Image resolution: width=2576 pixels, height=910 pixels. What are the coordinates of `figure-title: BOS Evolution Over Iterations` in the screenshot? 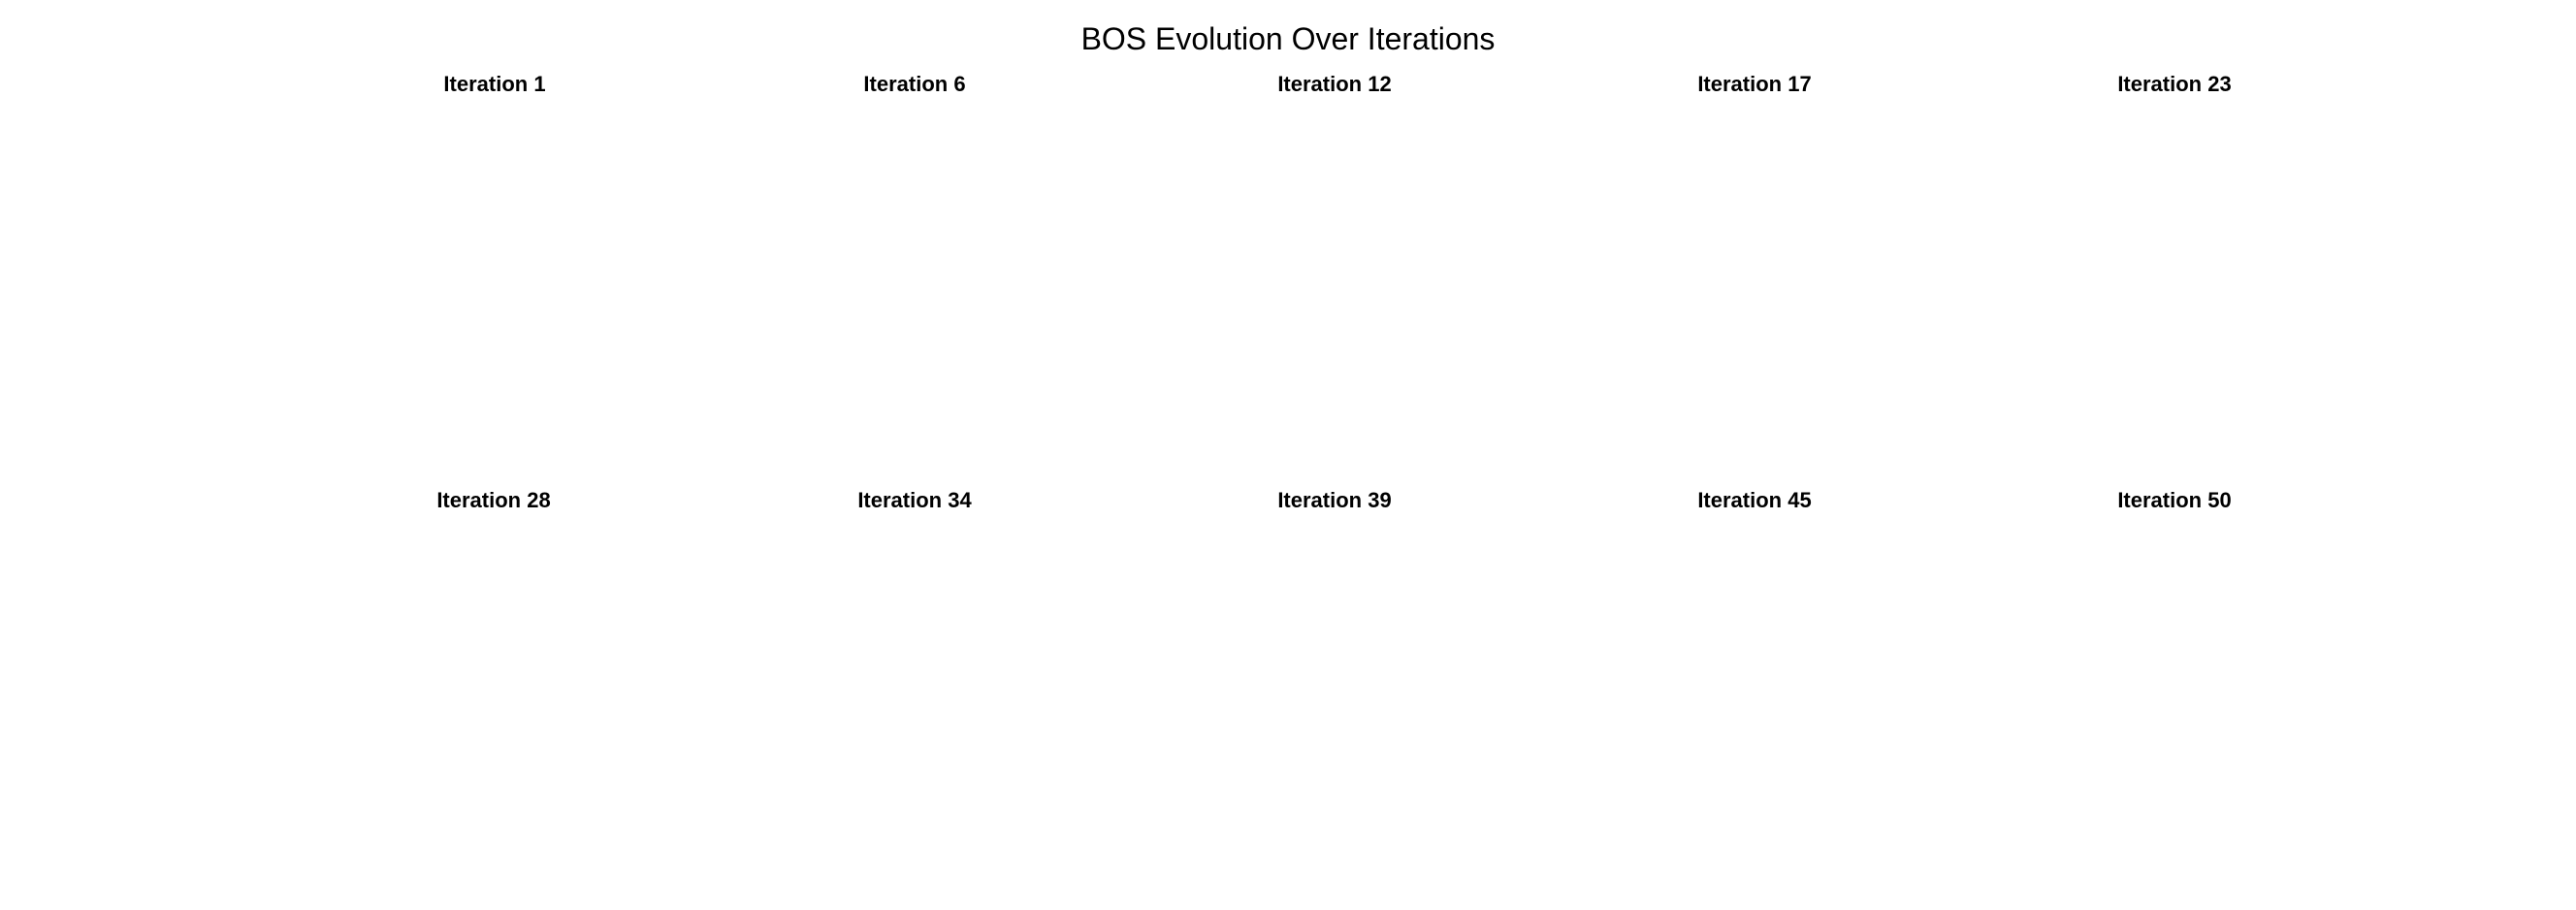 It's located at (1288, 38).